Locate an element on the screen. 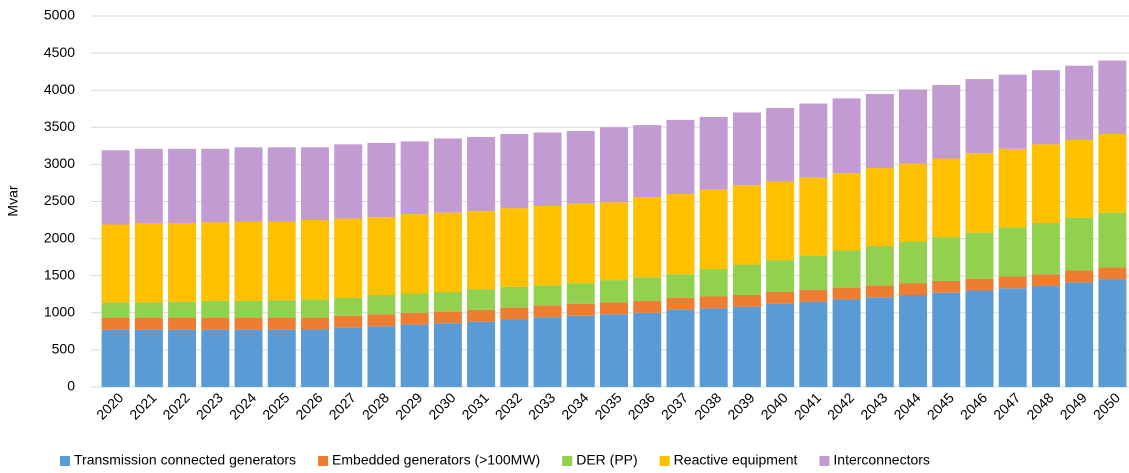  x-tick-label: 2043 is located at coordinates (873, 405).